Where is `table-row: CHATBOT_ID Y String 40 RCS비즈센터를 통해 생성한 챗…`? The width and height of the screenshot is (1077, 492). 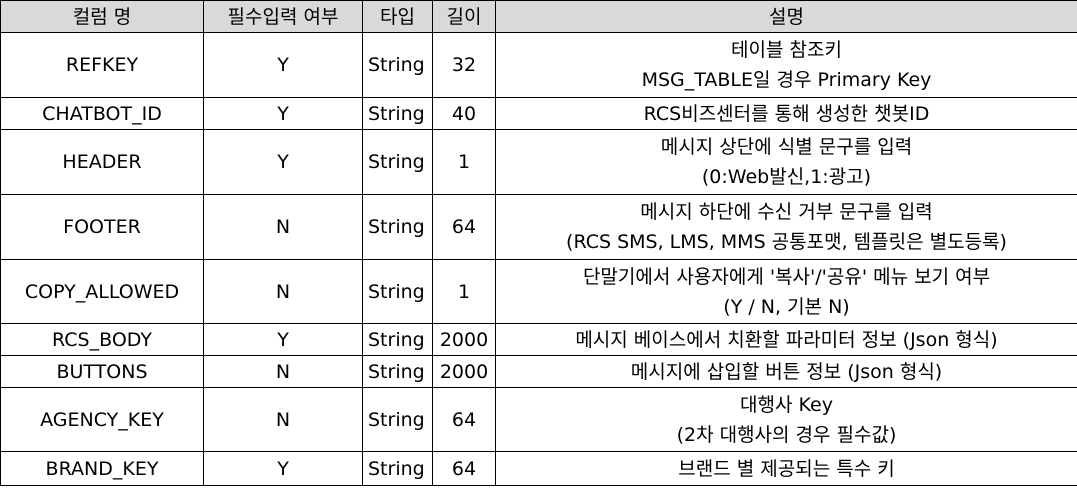
table-row: CHATBOT_ID Y String 40 RCS비즈센터를 통해 생성한 챗… is located at coordinates (538, 113).